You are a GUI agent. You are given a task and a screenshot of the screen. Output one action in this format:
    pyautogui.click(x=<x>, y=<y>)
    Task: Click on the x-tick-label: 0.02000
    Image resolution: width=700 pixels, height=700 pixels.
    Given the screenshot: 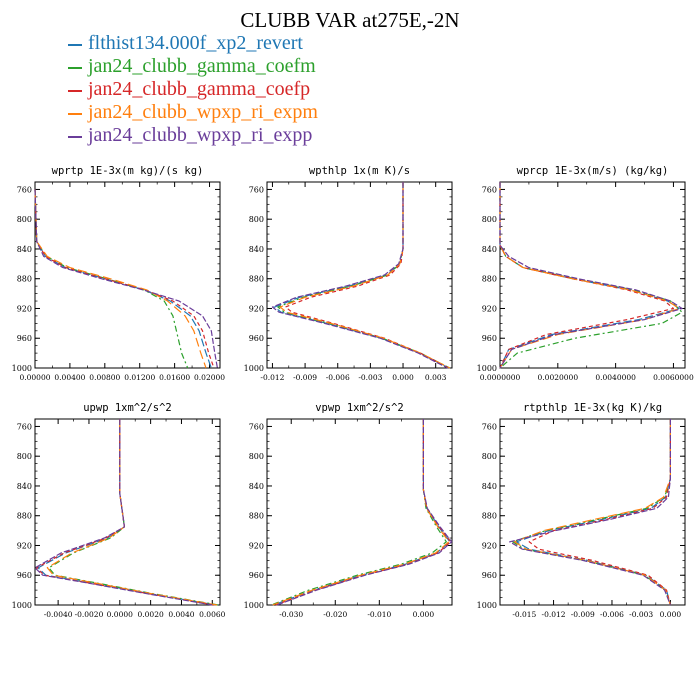 What is the action you would take?
    pyautogui.click(x=209, y=377)
    